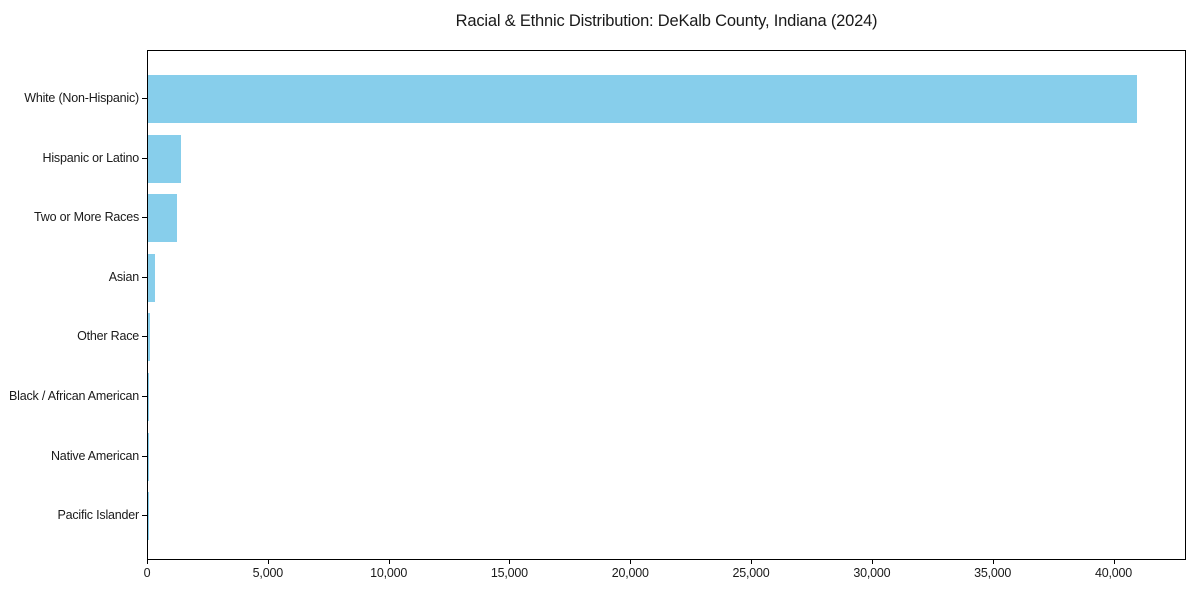 The image size is (1200, 600). I want to click on y-tick-label: Hispanic or Latino, so click(91, 157).